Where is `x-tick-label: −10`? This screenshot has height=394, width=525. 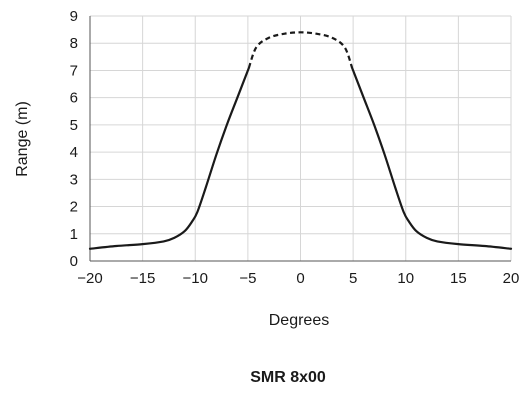 x-tick-label: −10 is located at coordinates (195, 278).